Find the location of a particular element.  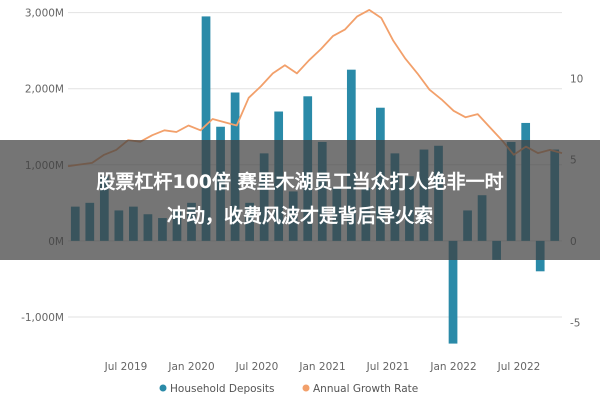

left-tick-label: -1,000M is located at coordinates (42, 318).